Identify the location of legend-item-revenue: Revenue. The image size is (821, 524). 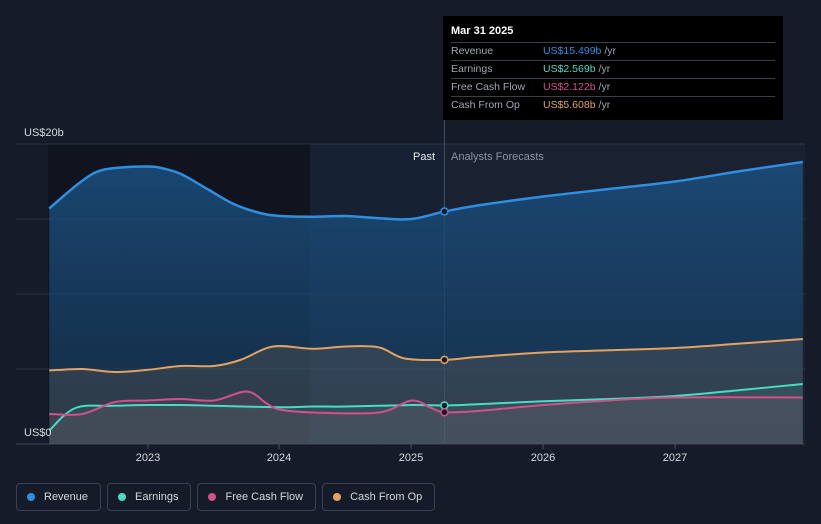
(59, 497).